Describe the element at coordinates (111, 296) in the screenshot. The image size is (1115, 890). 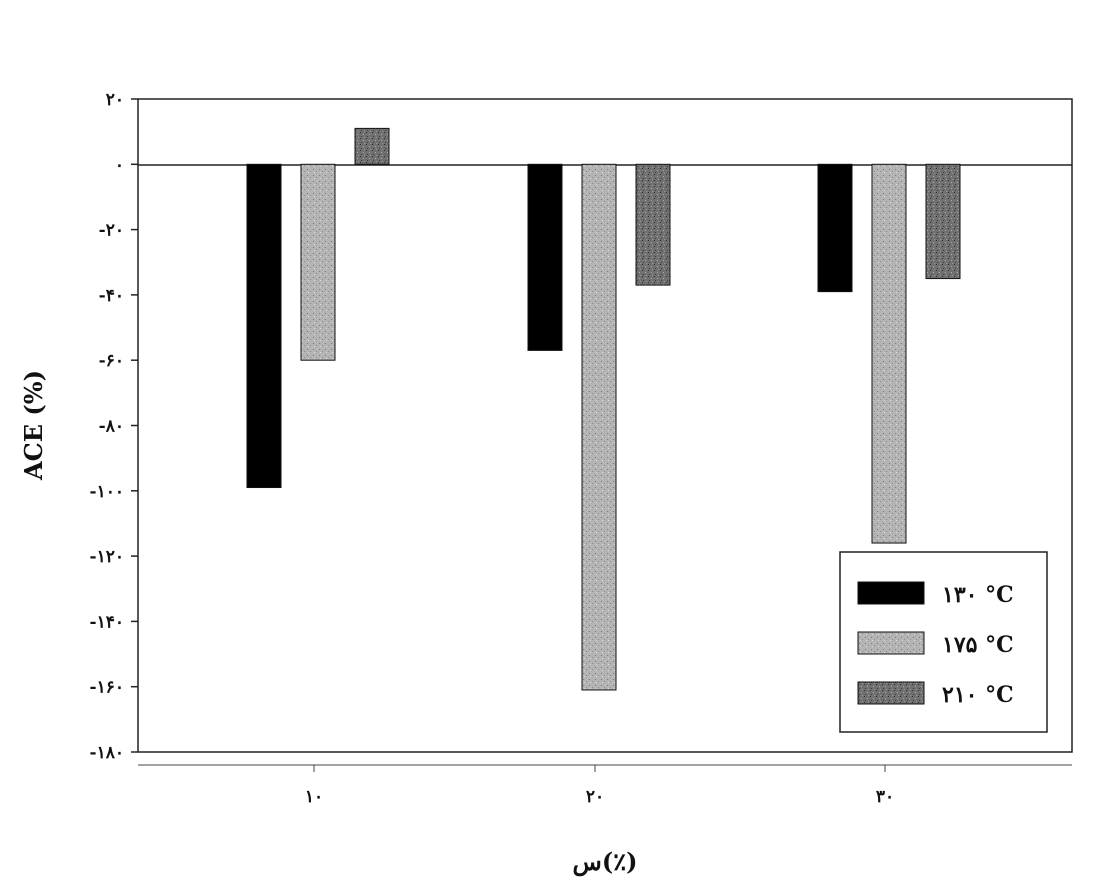
I see `y-tick-label: -۴۰` at that location.